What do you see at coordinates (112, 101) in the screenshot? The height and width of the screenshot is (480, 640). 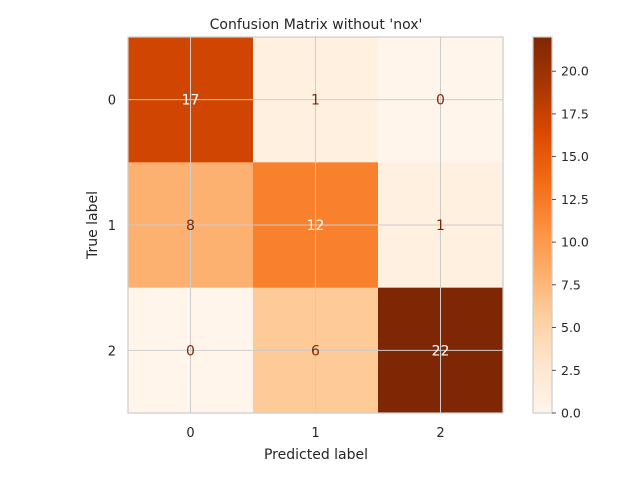 I see `y-tick-label-0: 0` at bounding box center [112, 101].